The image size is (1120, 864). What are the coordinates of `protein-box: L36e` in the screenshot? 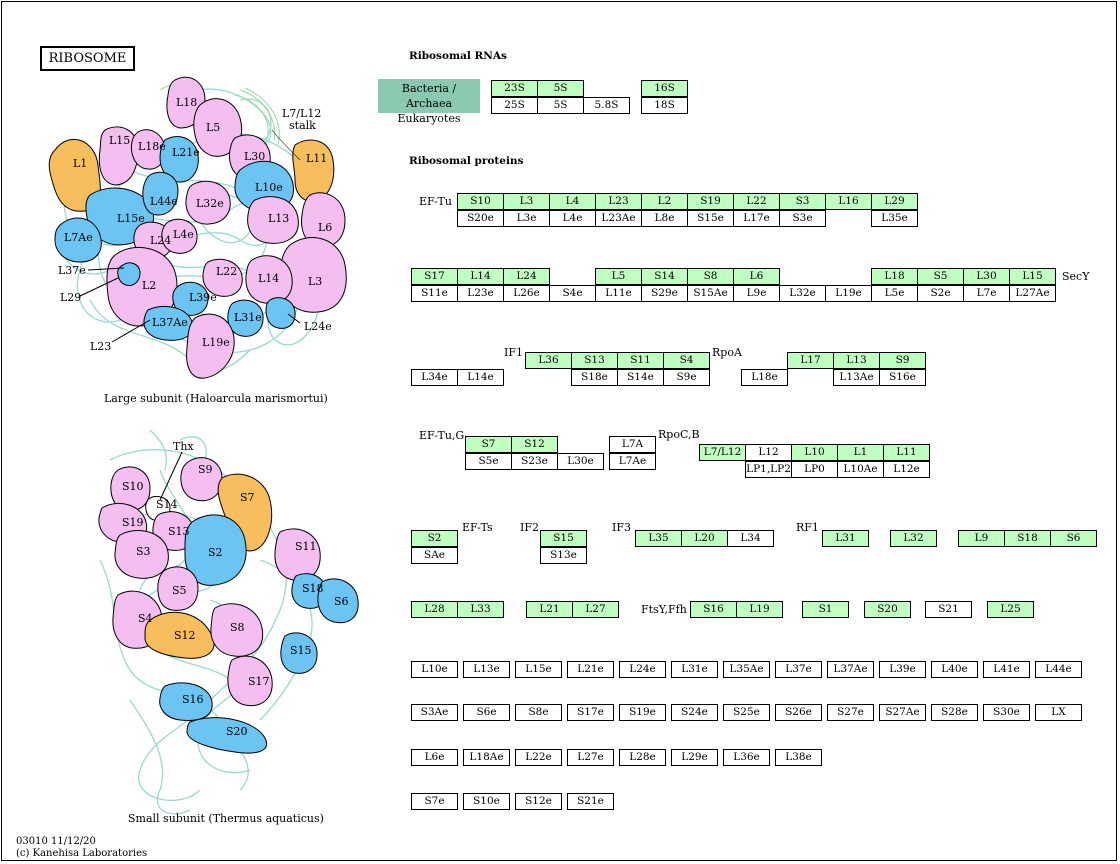 It's located at (746, 757).